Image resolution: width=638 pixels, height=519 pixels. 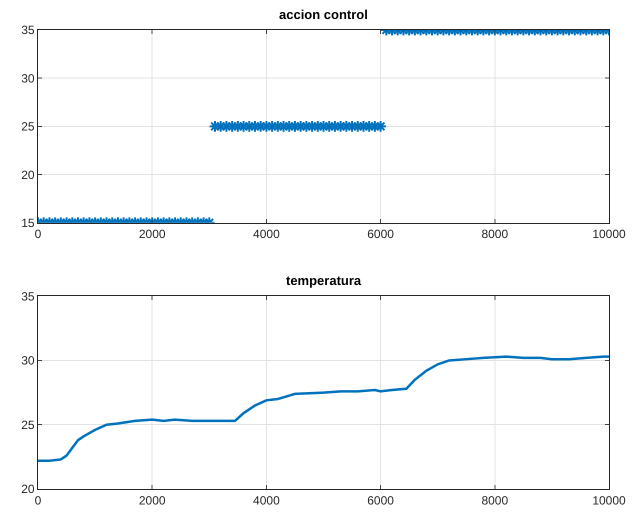 What do you see at coordinates (324, 280) in the screenshot?
I see `chart-title: temperatura` at bounding box center [324, 280].